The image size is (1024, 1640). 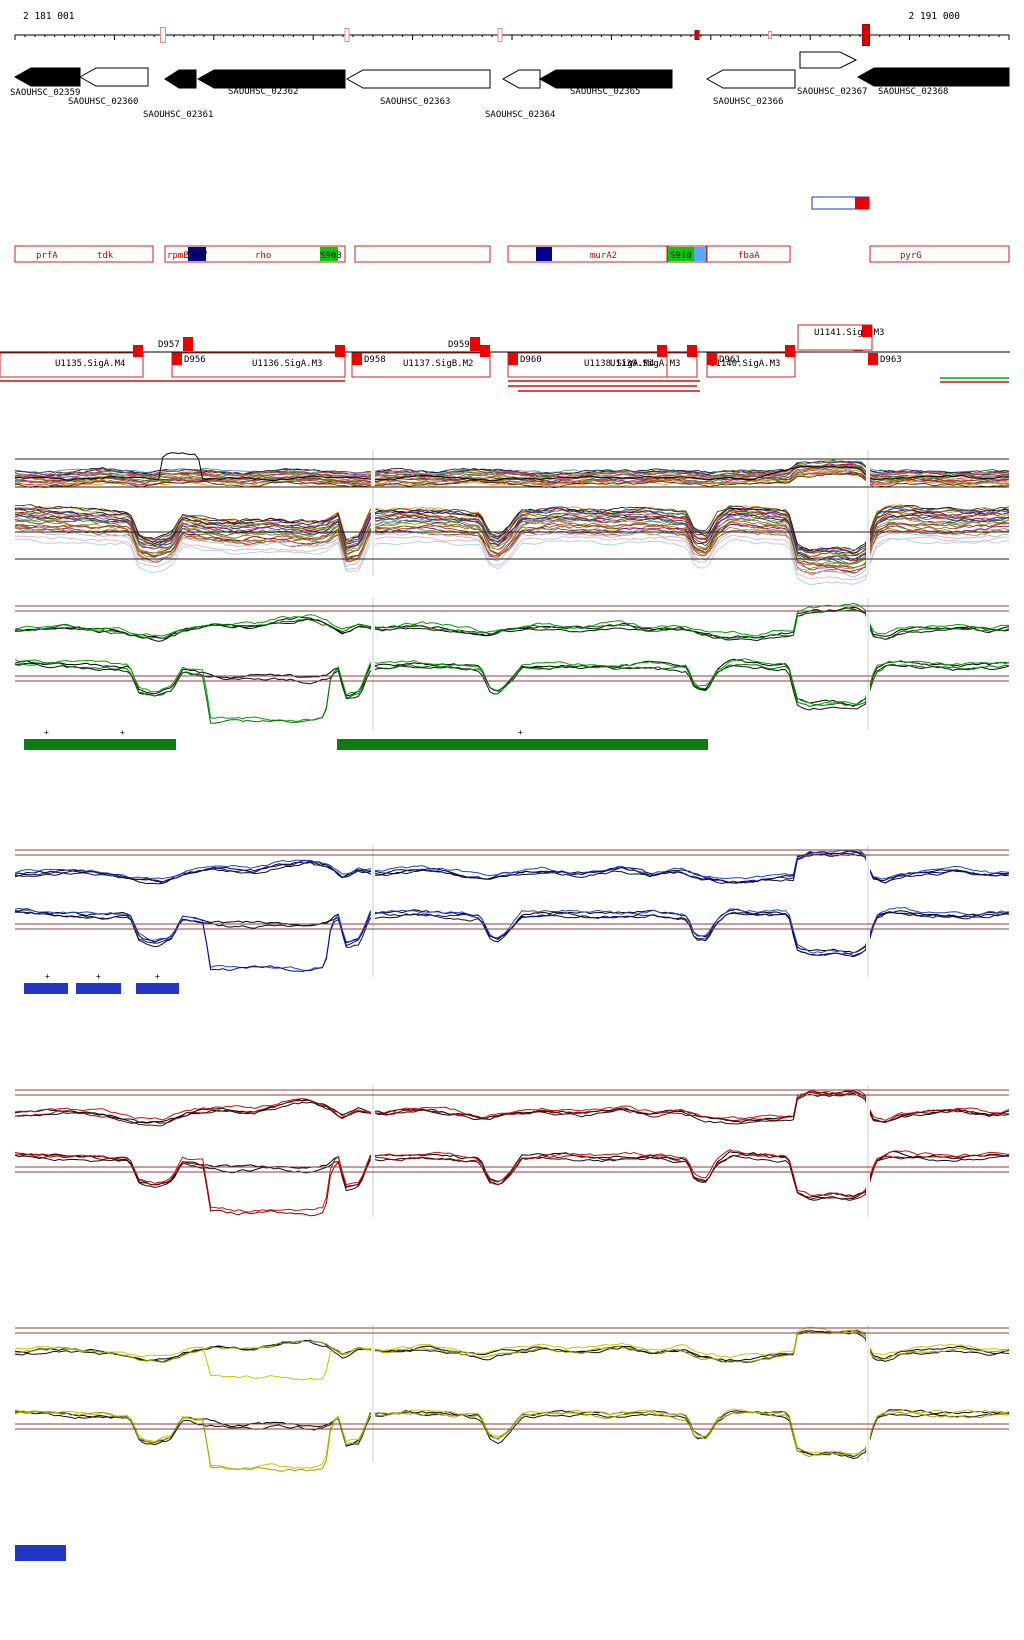 I want to click on promoter-label-D960: D960, so click(x=531, y=360).